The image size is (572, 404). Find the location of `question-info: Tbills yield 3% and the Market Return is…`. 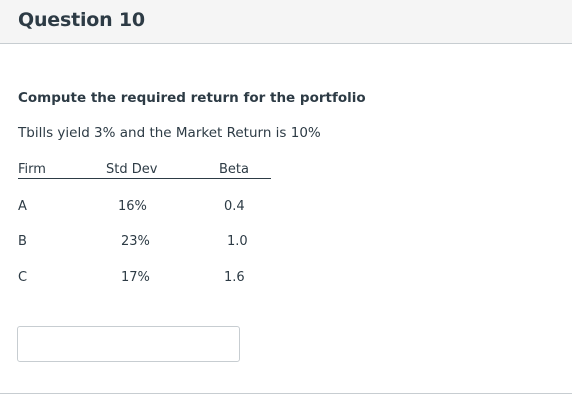

question-info: Tbills yield 3% and the Market Return is… is located at coordinates (169, 133).